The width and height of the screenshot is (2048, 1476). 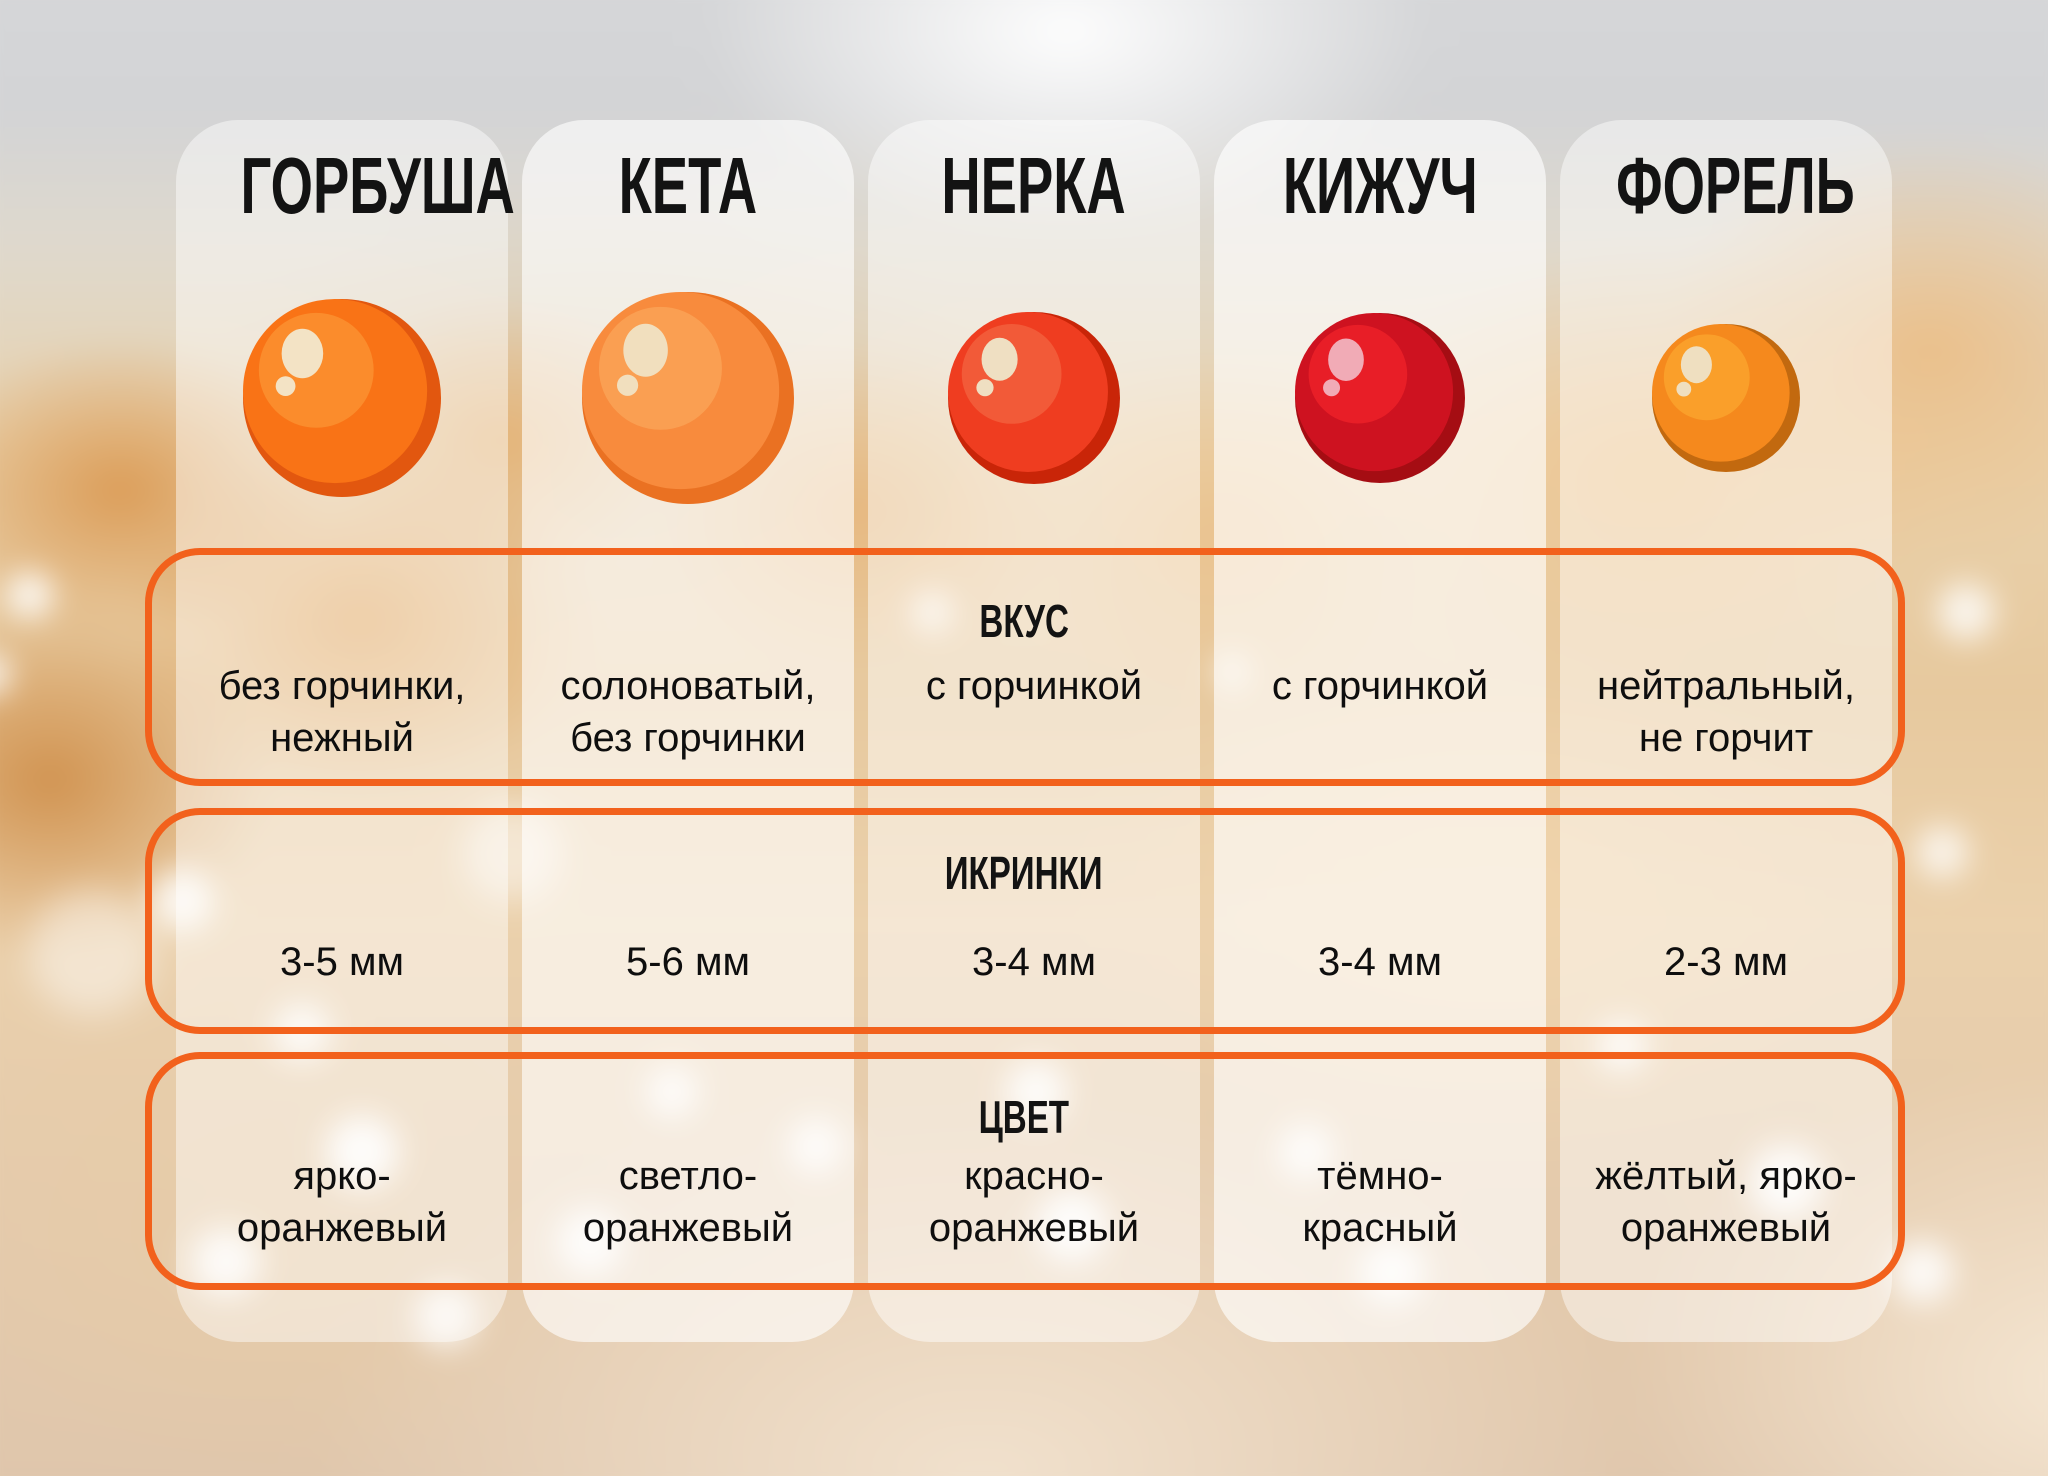 What do you see at coordinates (688, 398) in the screenshot?
I see `egg-icon-keta` at bounding box center [688, 398].